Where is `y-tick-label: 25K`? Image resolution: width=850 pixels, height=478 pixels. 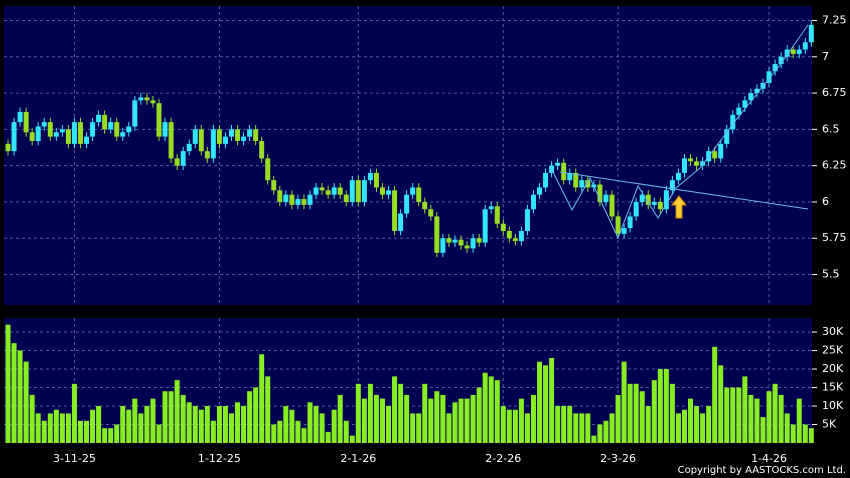
y-tick-label: 25K is located at coordinates (833, 350).